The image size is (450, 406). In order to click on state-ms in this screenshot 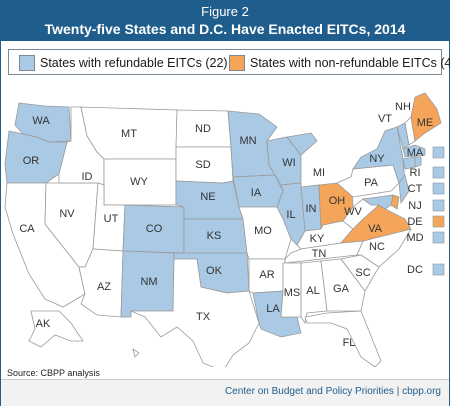, I will do `click(291, 290)`.